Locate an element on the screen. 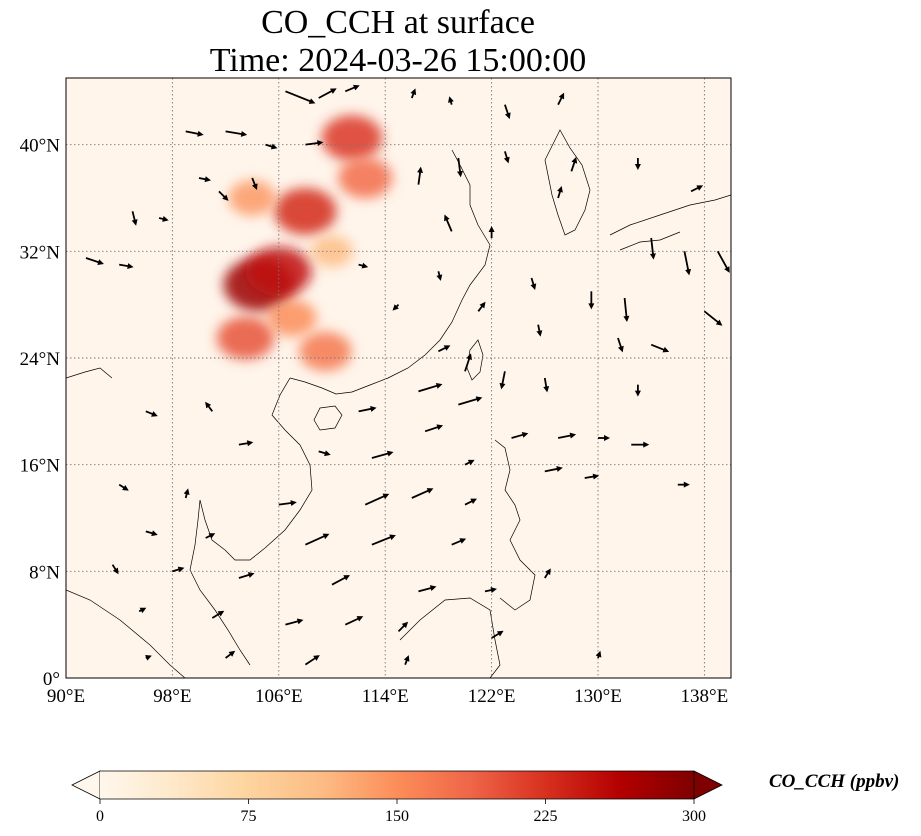 This screenshot has width=921, height=836. longitude-tick-label: 130°E is located at coordinates (598, 696).